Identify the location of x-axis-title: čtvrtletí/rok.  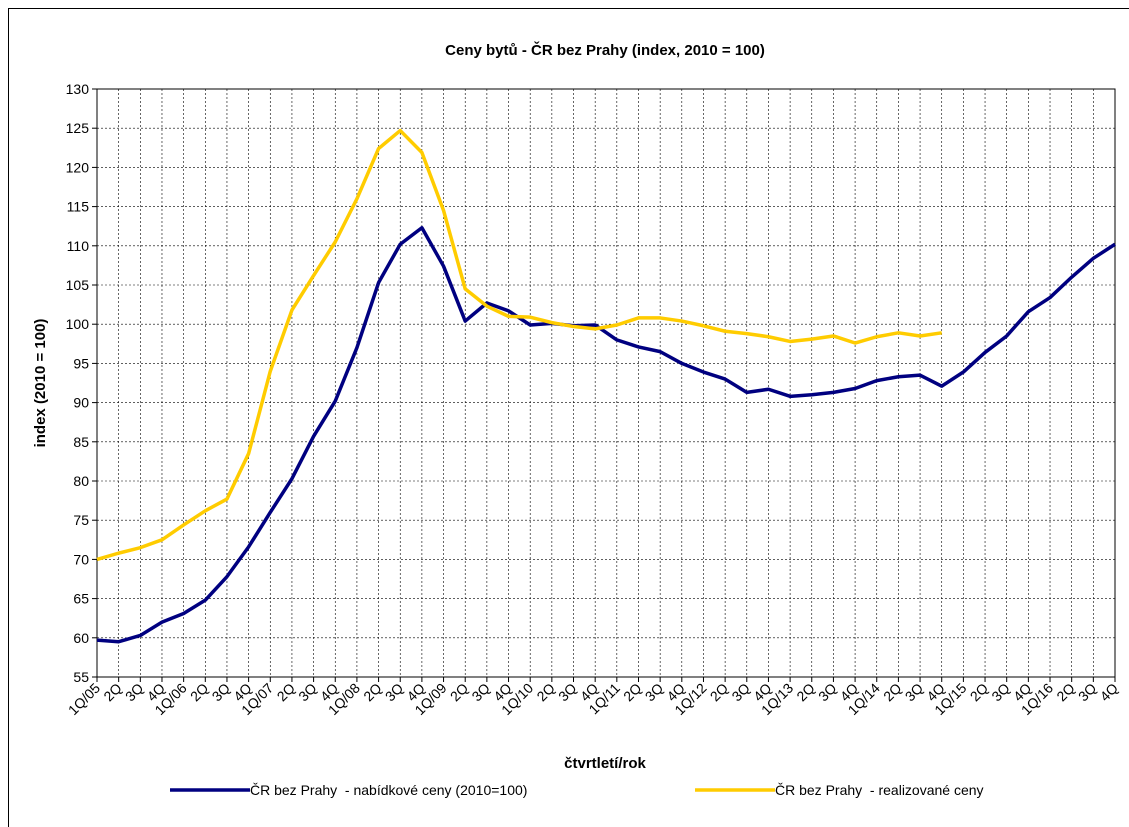
(605, 763).